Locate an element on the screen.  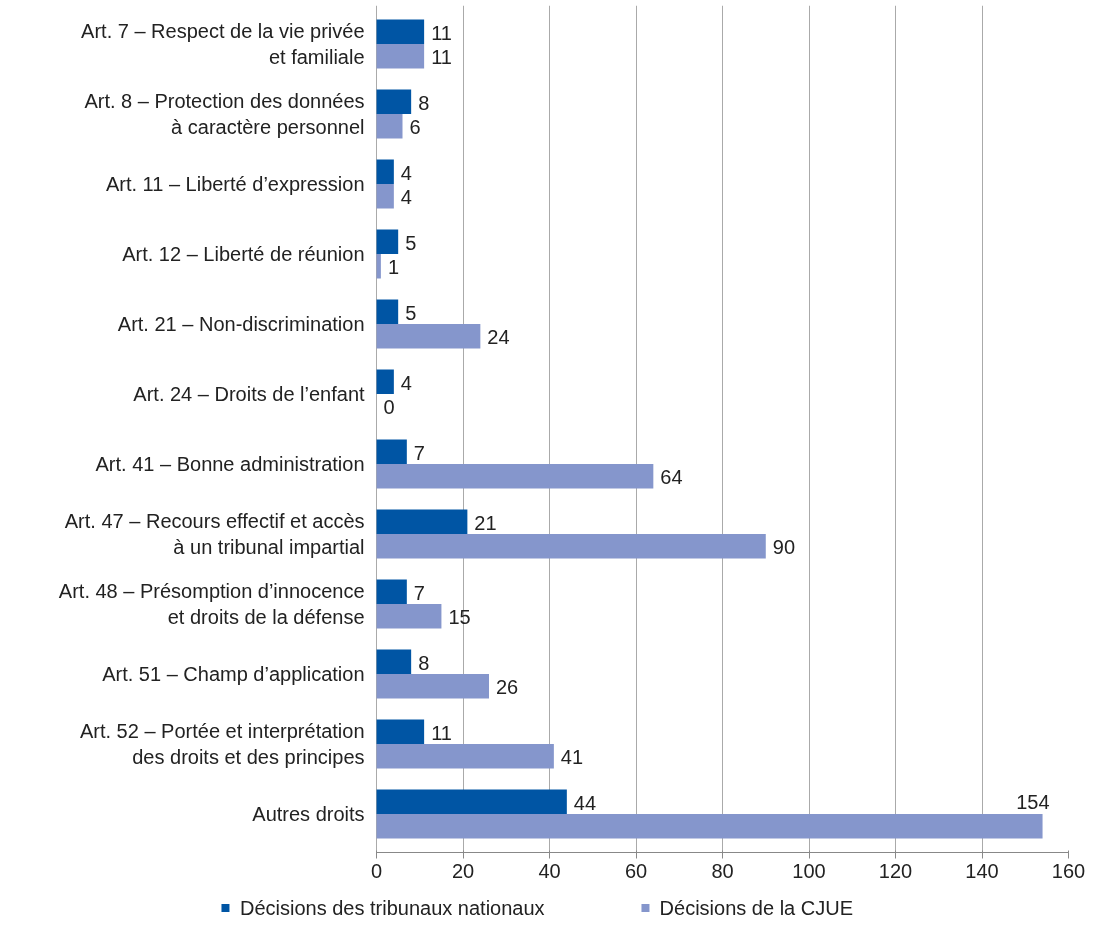
data-label: 90 is located at coordinates (784, 547).